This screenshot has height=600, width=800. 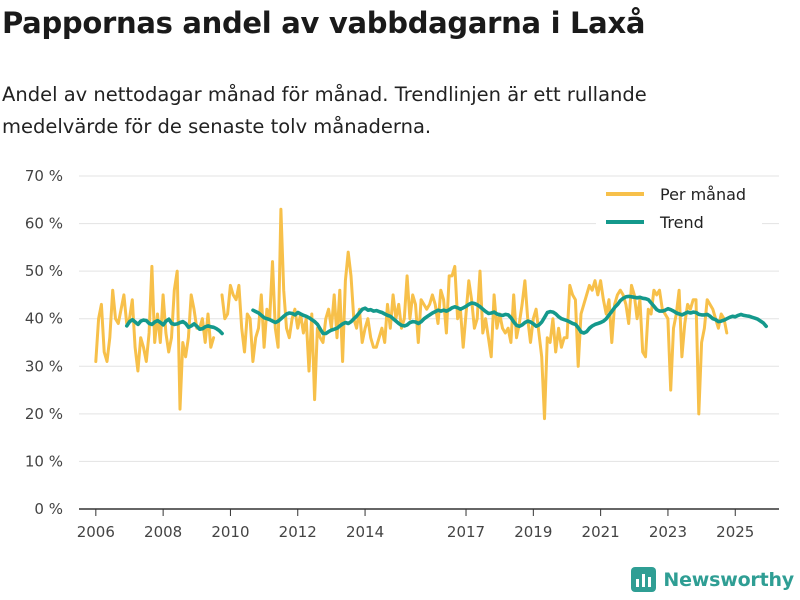 What do you see at coordinates (644, 579) in the screenshot?
I see `newsworthy-logo-icon` at bounding box center [644, 579].